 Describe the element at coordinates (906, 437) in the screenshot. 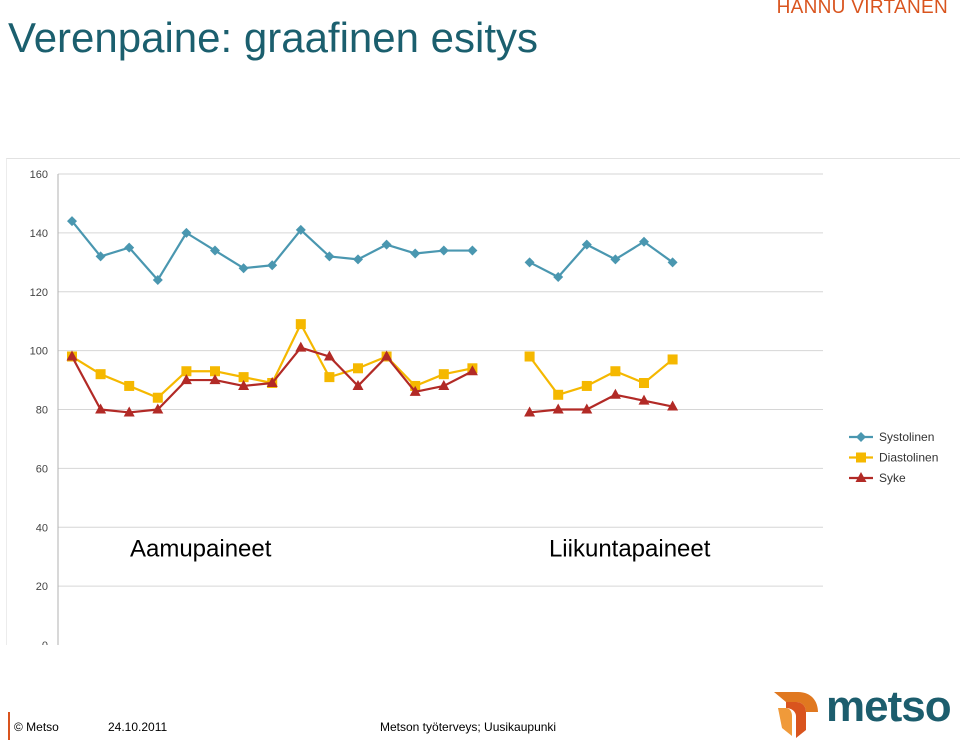

I see `legend-label-systolinen: Systolinen` at that location.